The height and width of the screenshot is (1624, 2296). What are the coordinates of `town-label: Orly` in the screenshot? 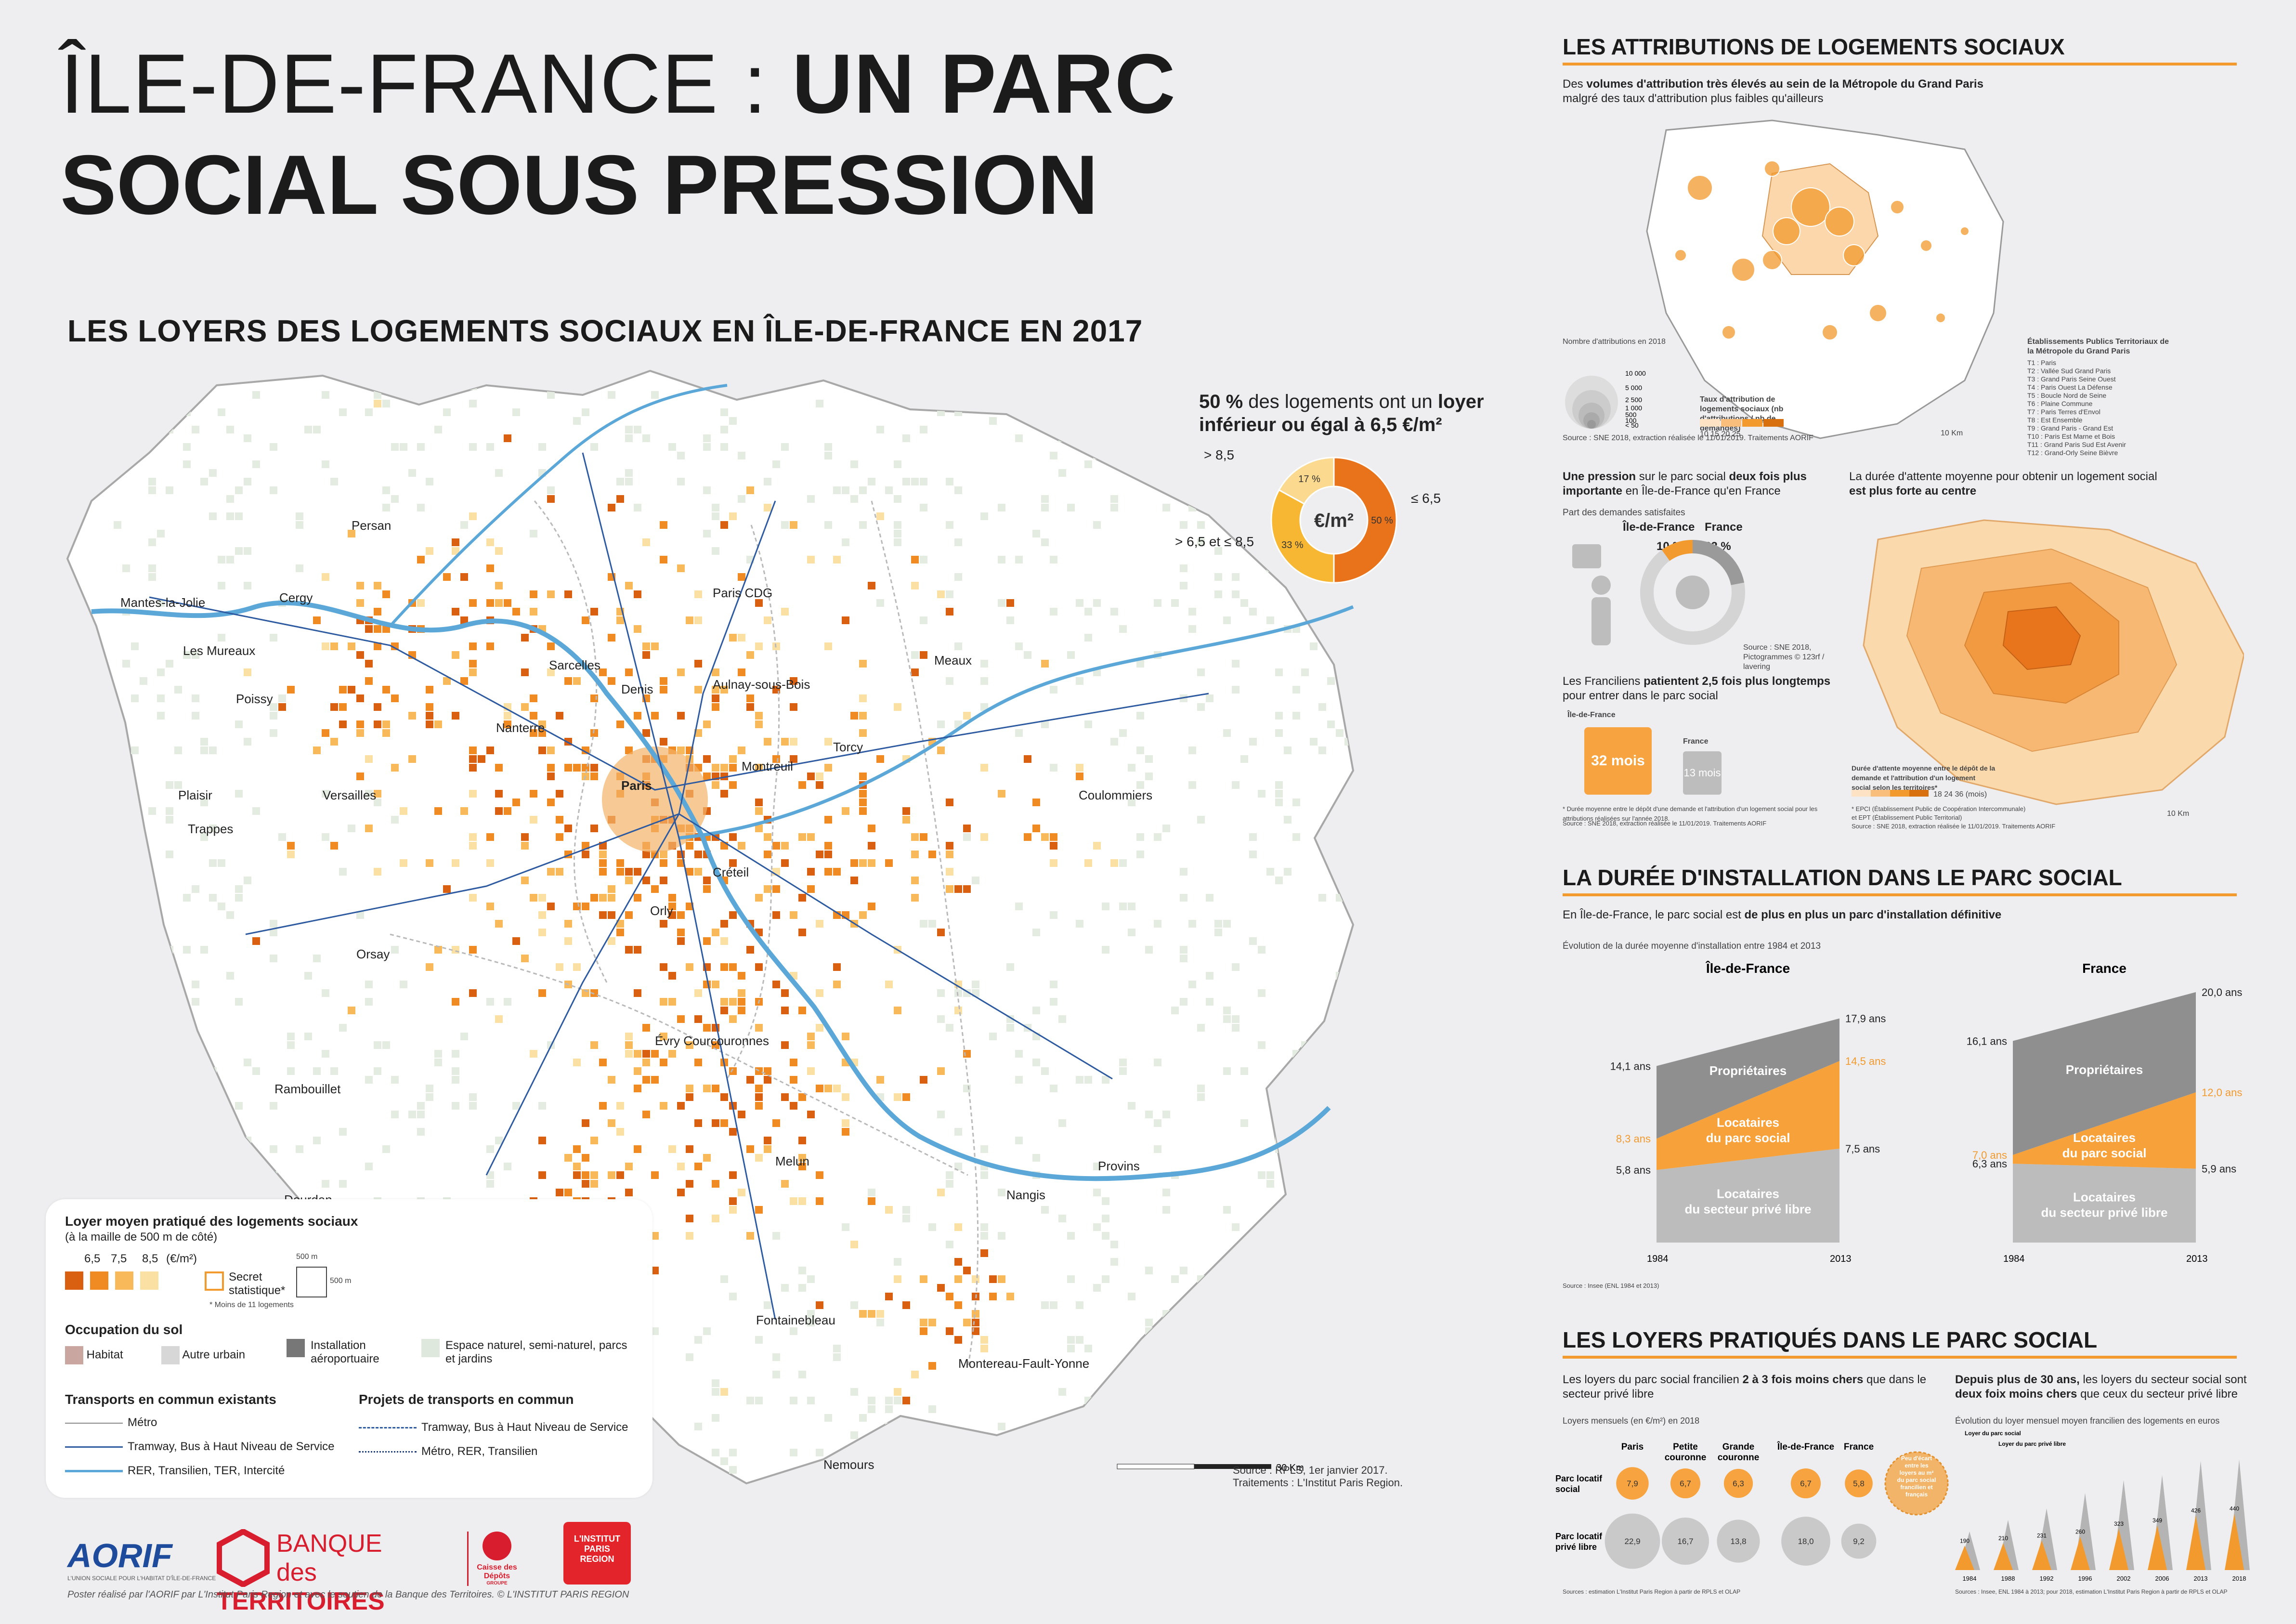 It's located at (661, 911).